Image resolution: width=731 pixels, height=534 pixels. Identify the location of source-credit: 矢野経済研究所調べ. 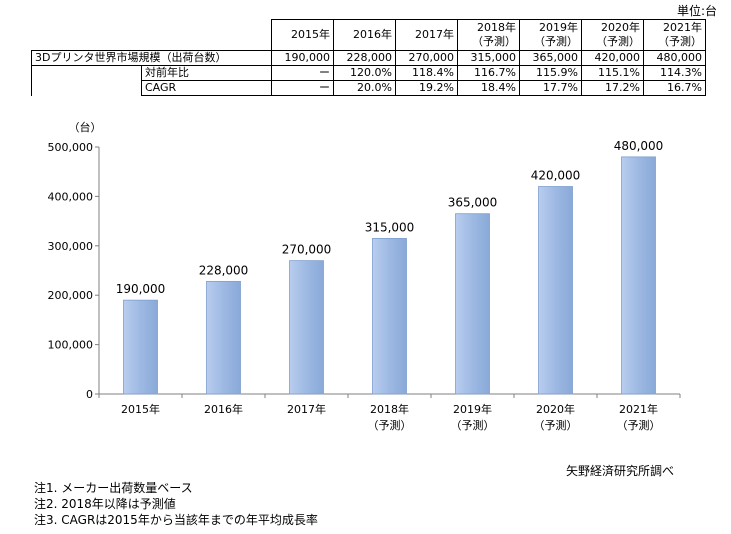
(620, 471).